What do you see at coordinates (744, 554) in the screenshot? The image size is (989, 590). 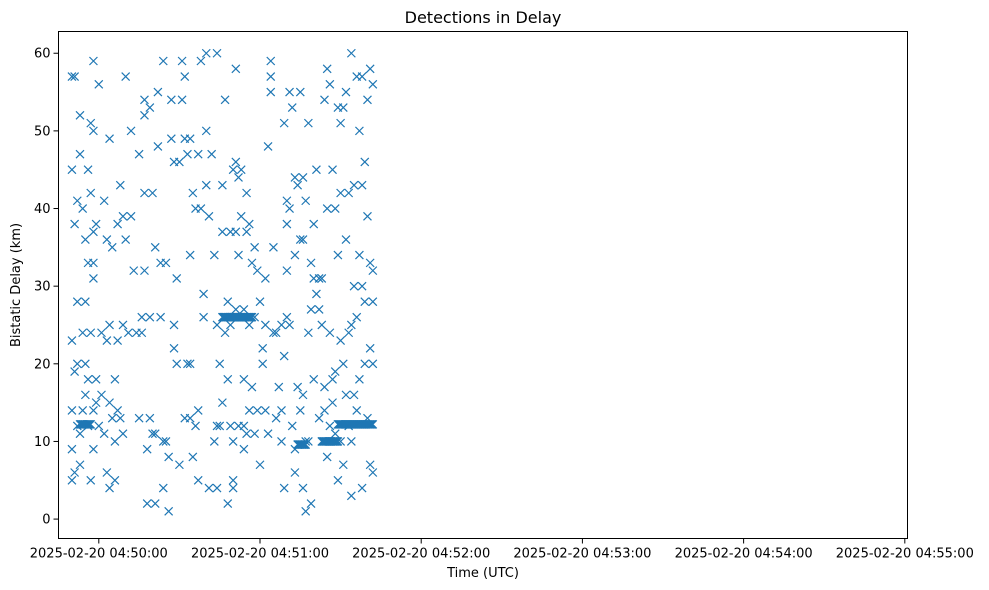 I see `x-tick-label-4: 2025-02-20 04:54:00` at bounding box center [744, 554].